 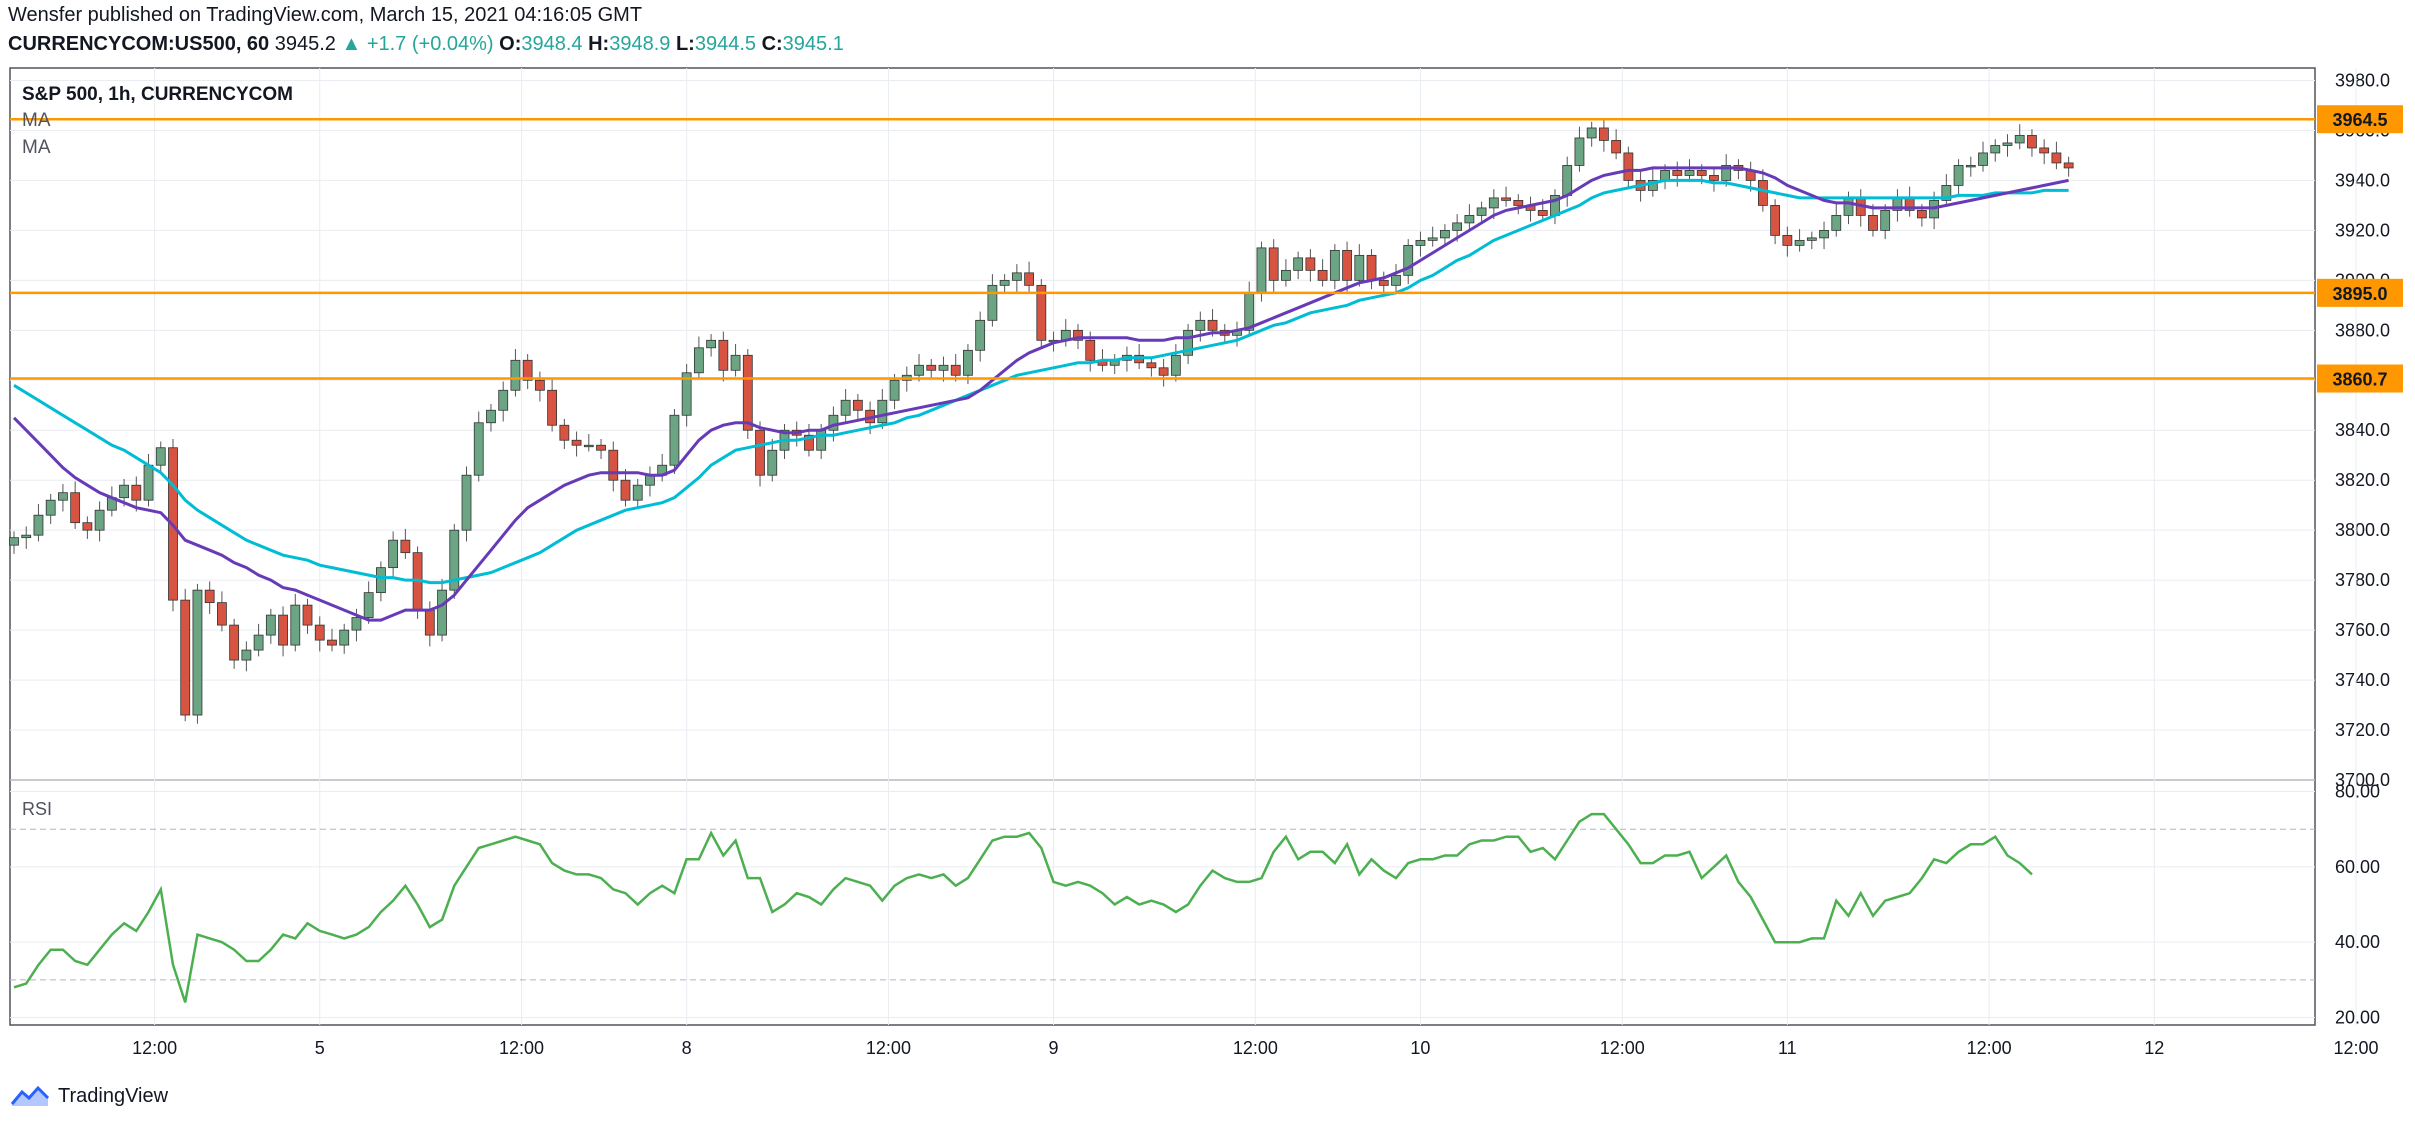 What do you see at coordinates (1787, 1048) in the screenshot?
I see `x-tick-label: 11` at bounding box center [1787, 1048].